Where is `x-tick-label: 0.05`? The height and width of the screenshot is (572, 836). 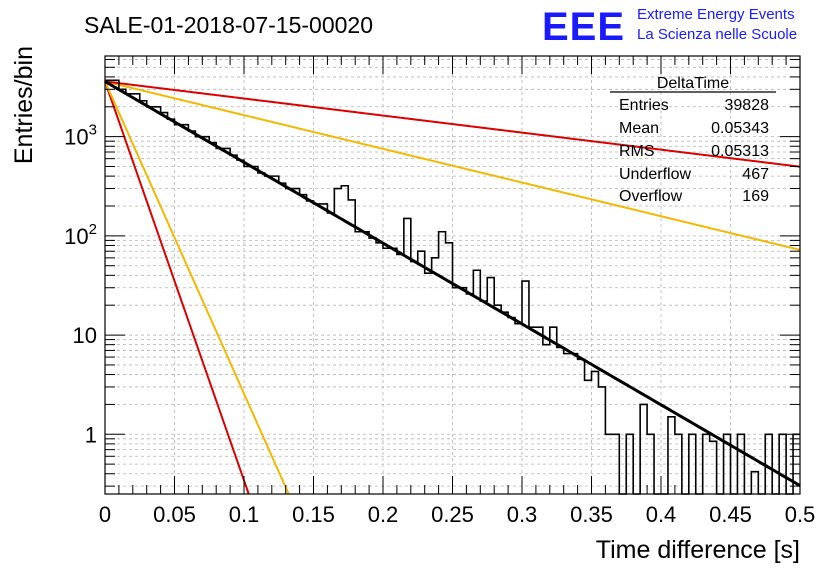 x-tick-label: 0.05 is located at coordinates (174, 514).